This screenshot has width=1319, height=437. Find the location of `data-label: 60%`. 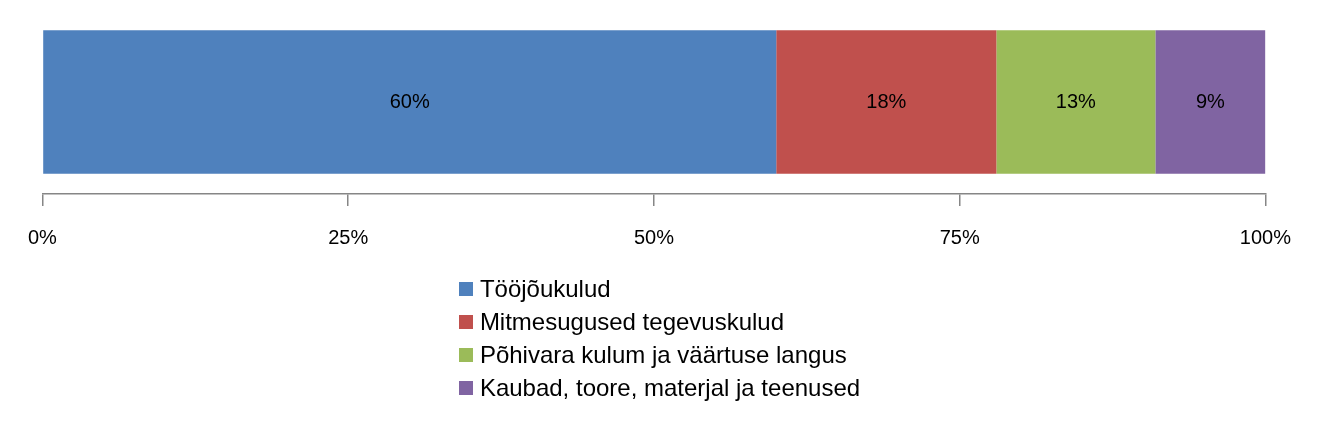

data-label: 60% is located at coordinates (409, 100).